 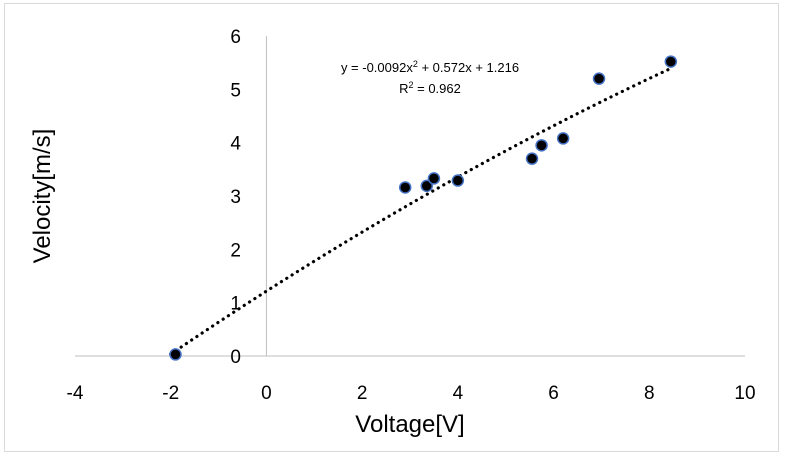 What do you see at coordinates (553, 393) in the screenshot?
I see `x-tick-label: 6` at bounding box center [553, 393].